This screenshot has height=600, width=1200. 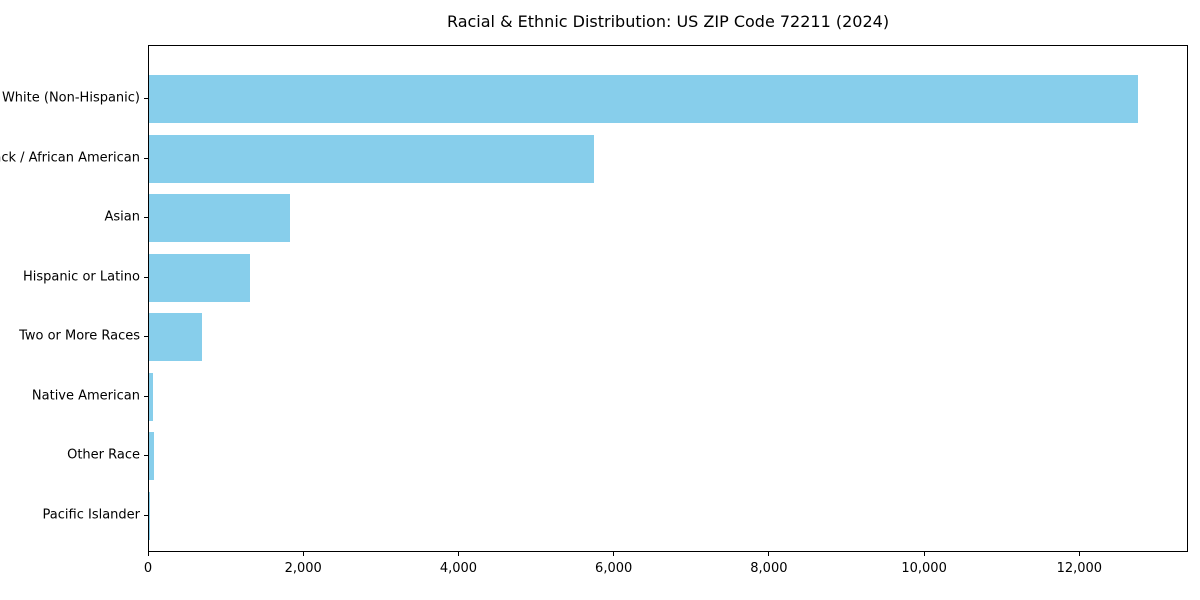 What do you see at coordinates (151, 396) in the screenshot?
I see `bar-native-american` at bounding box center [151, 396].